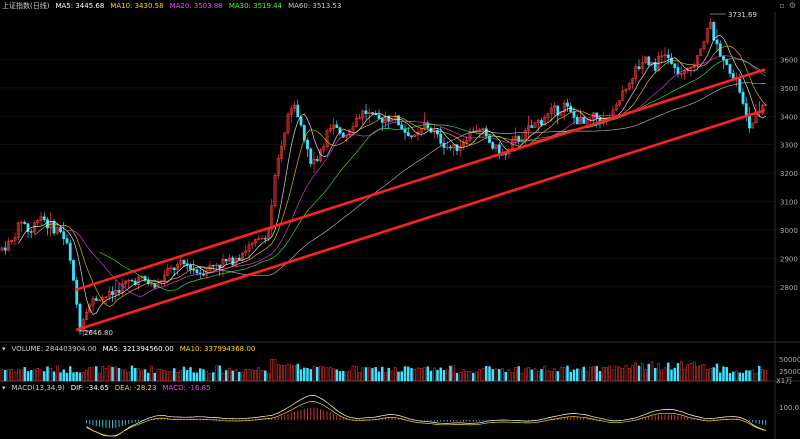 The height and width of the screenshot is (439, 800). Describe the element at coordinates (792, 5) in the screenshot. I see `settings-icon: ⚙` at that location.